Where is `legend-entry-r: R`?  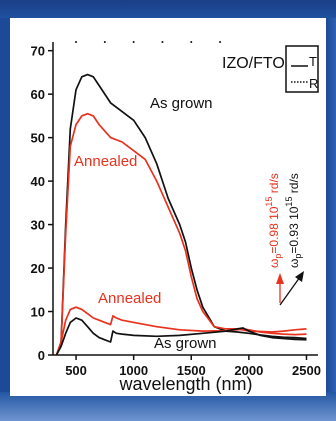
legend-entry-r: R is located at coordinates (313, 83).